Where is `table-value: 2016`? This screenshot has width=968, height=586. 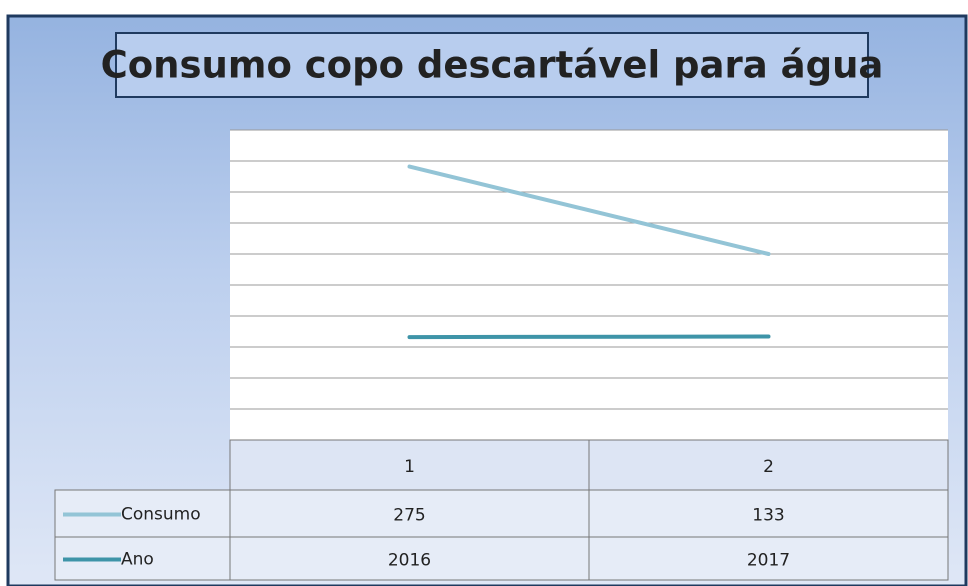 table-value: 2016 is located at coordinates (409, 561).